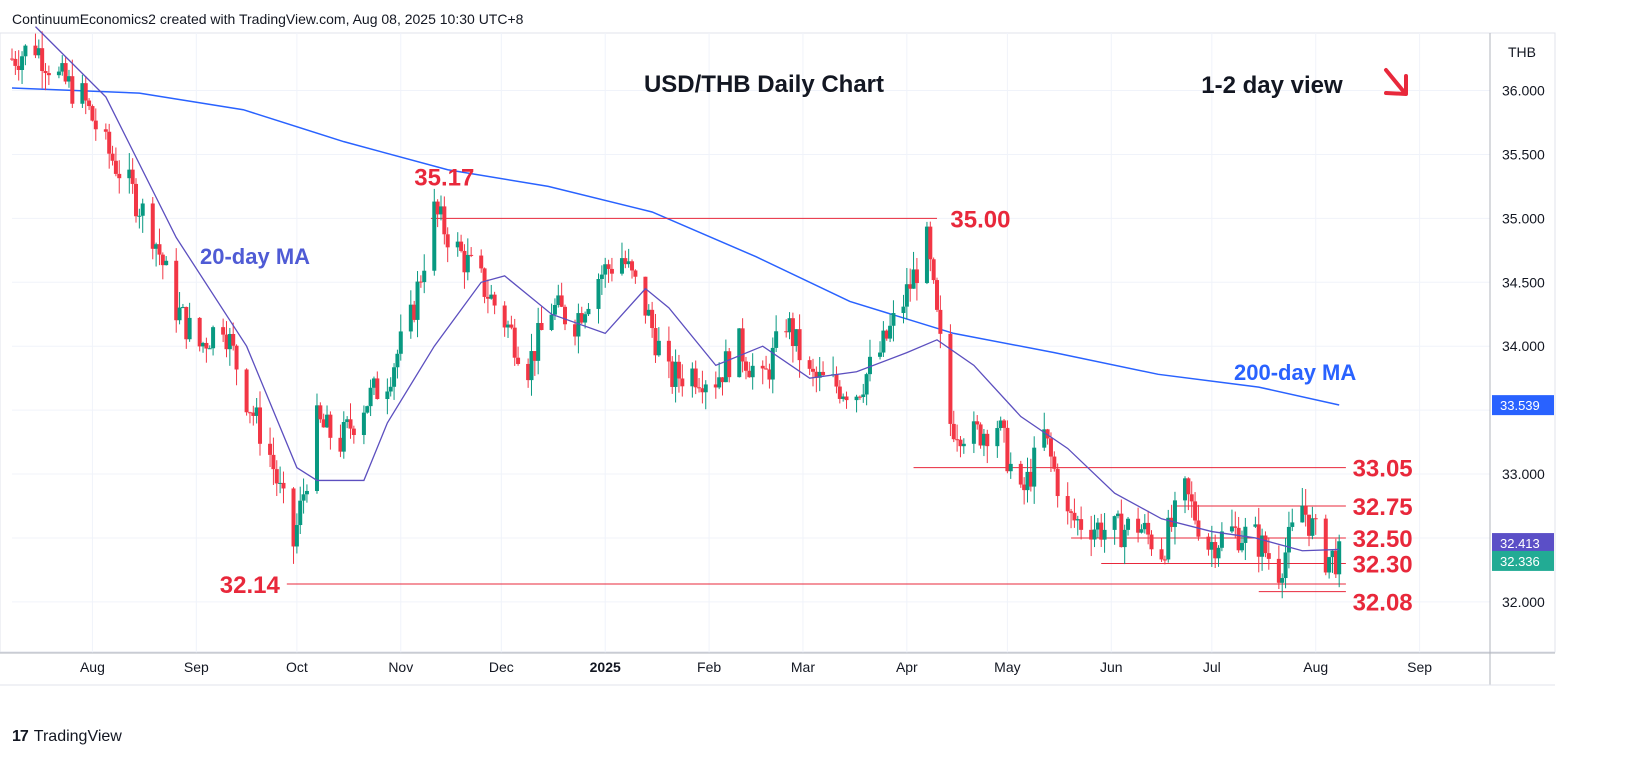  What do you see at coordinates (297, 667) in the screenshot?
I see `x-tick-label: Oct` at bounding box center [297, 667].